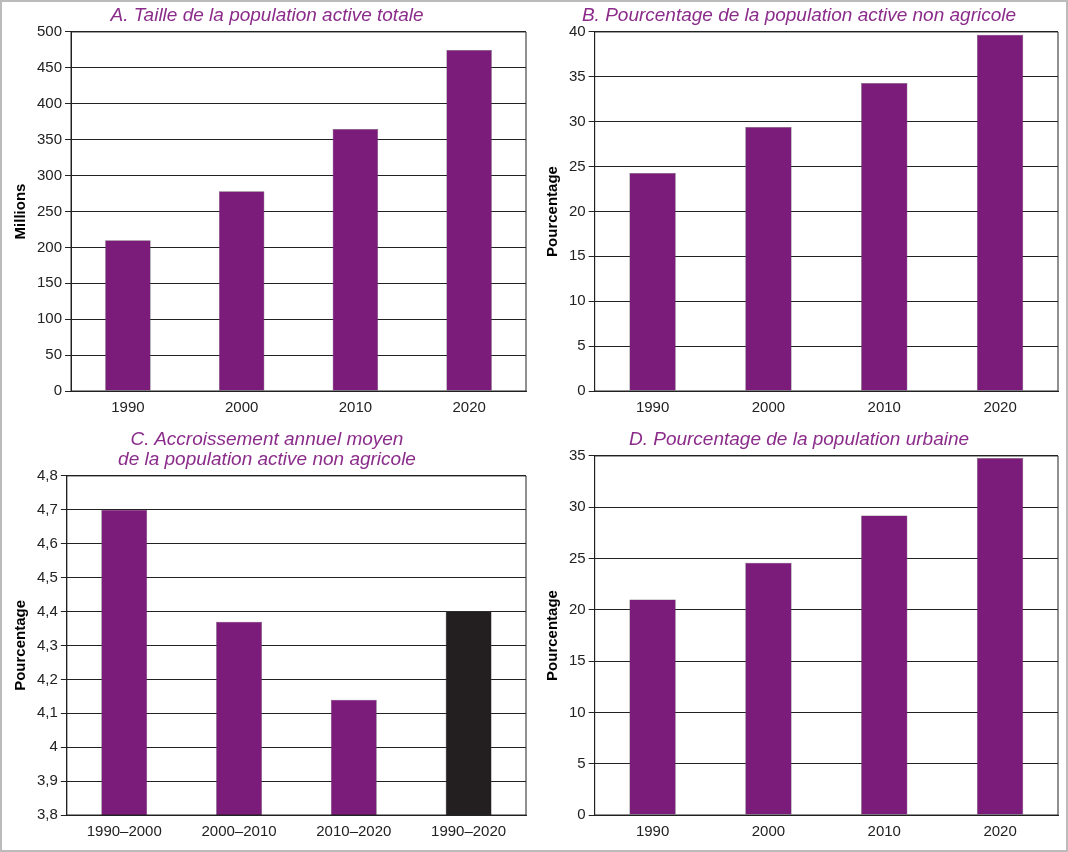 This screenshot has width=1068, height=852. I want to click on y-tick-label: 4, so click(53, 746).